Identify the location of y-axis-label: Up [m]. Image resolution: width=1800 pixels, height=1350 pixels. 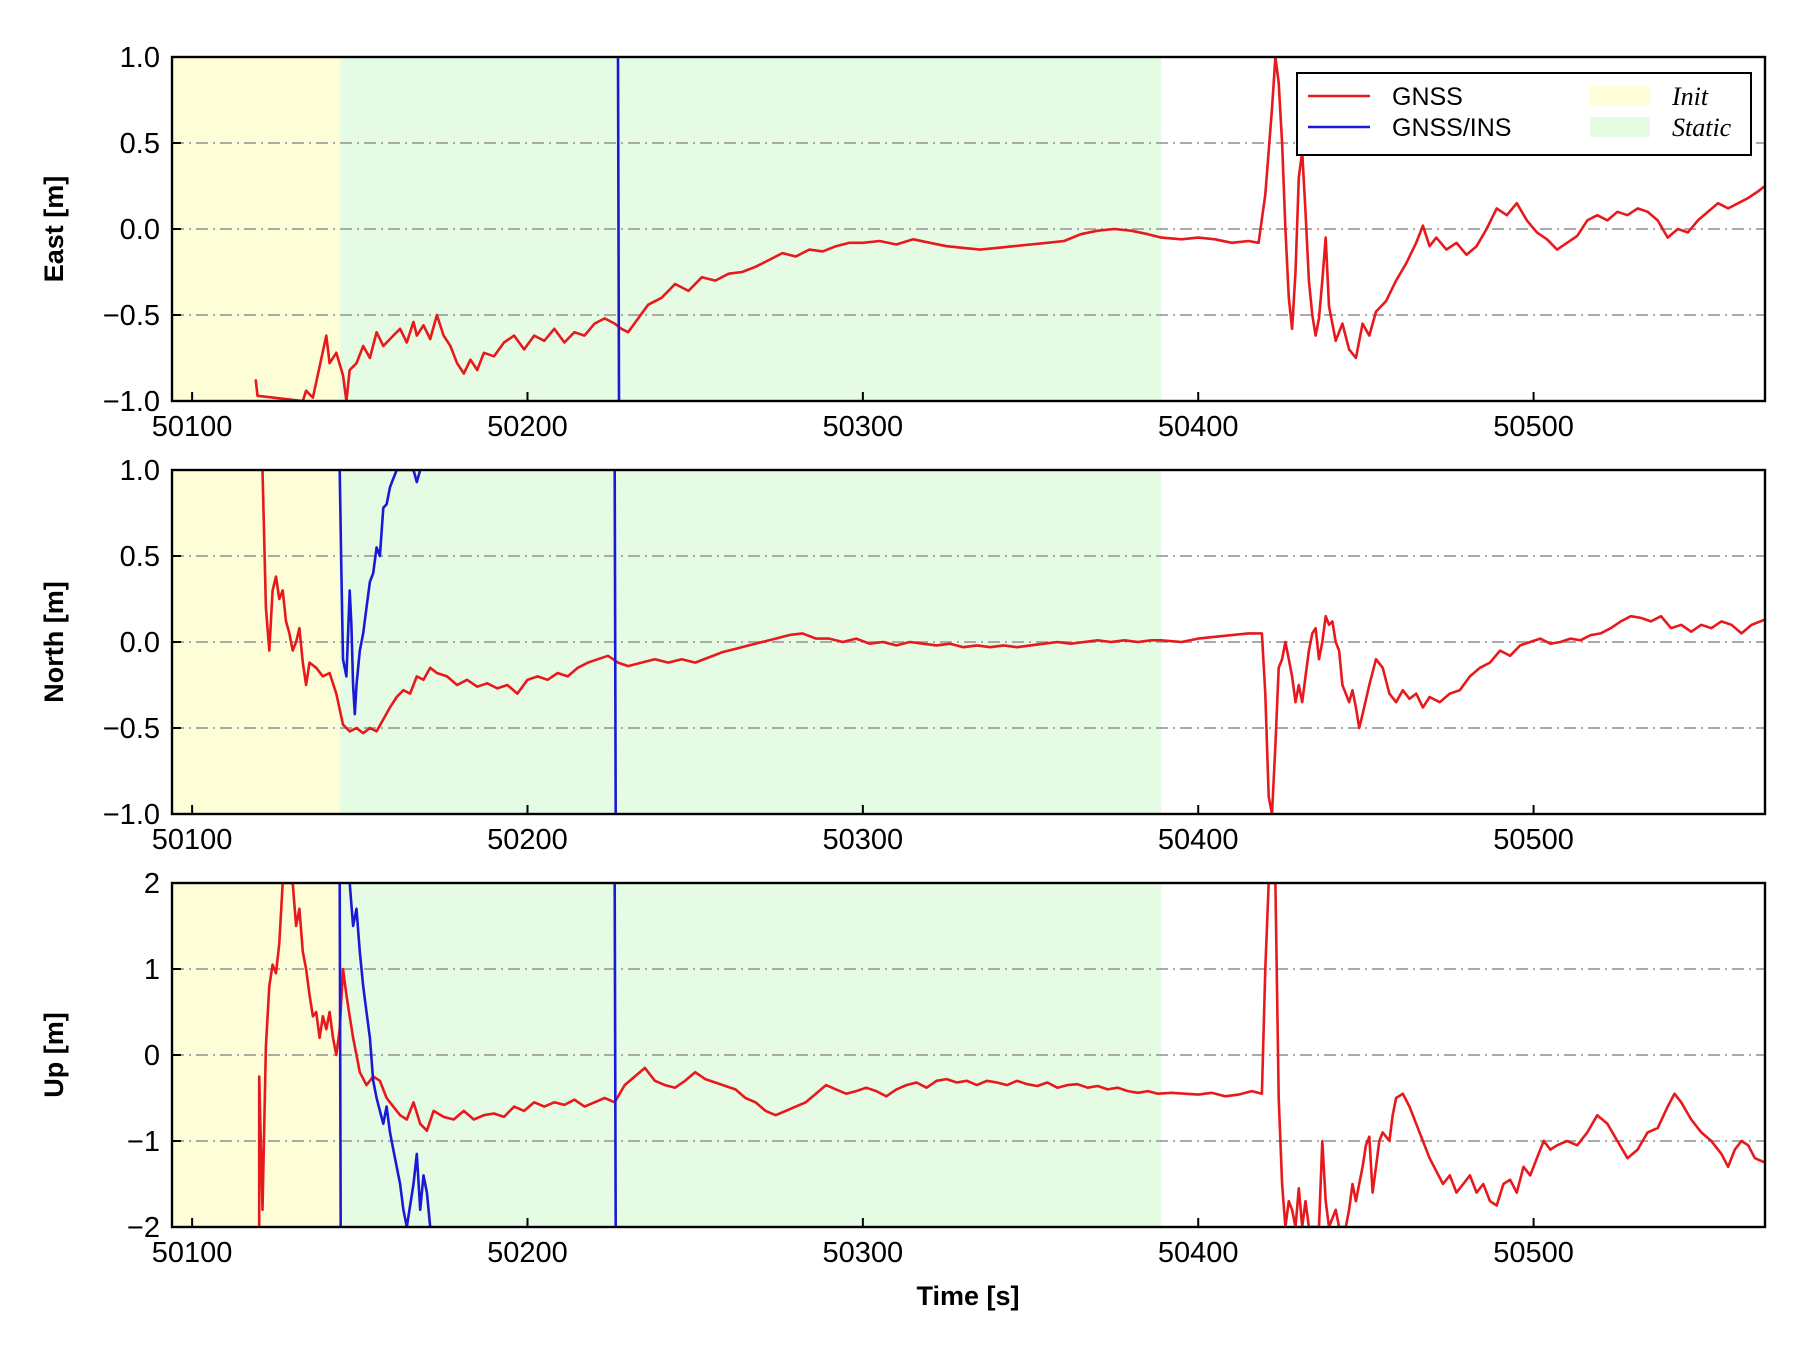
(54, 1054).